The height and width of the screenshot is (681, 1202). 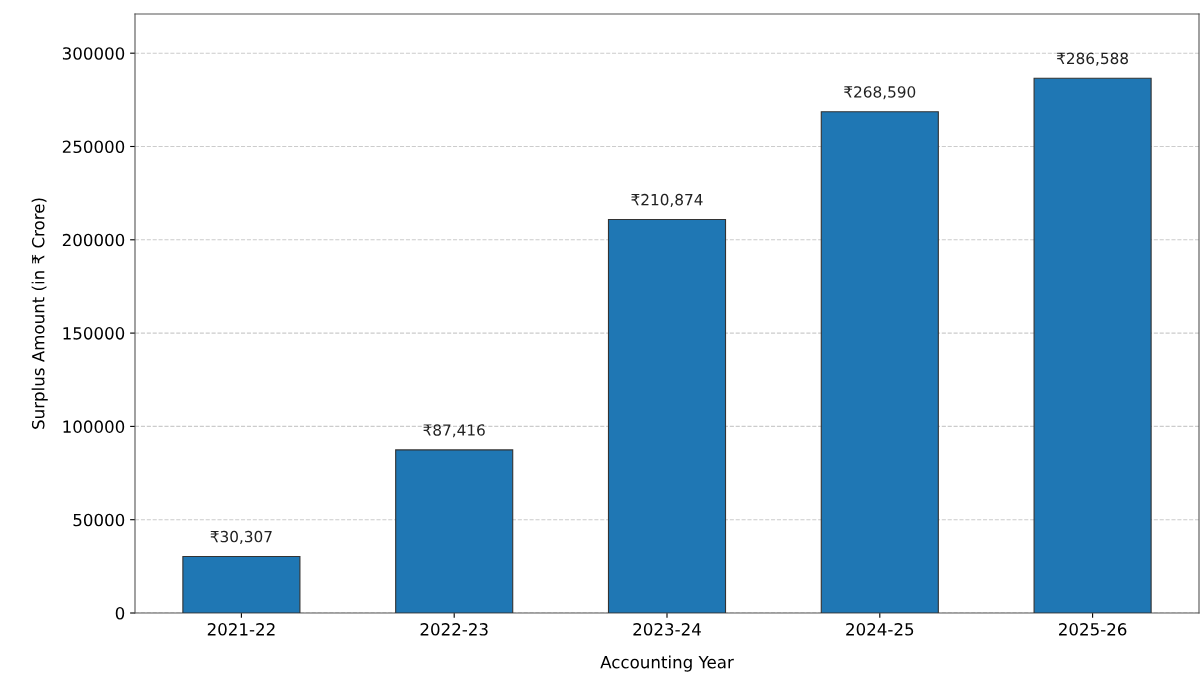 I want to click on data-label: ₹30,307, so click(x=241, y=537).